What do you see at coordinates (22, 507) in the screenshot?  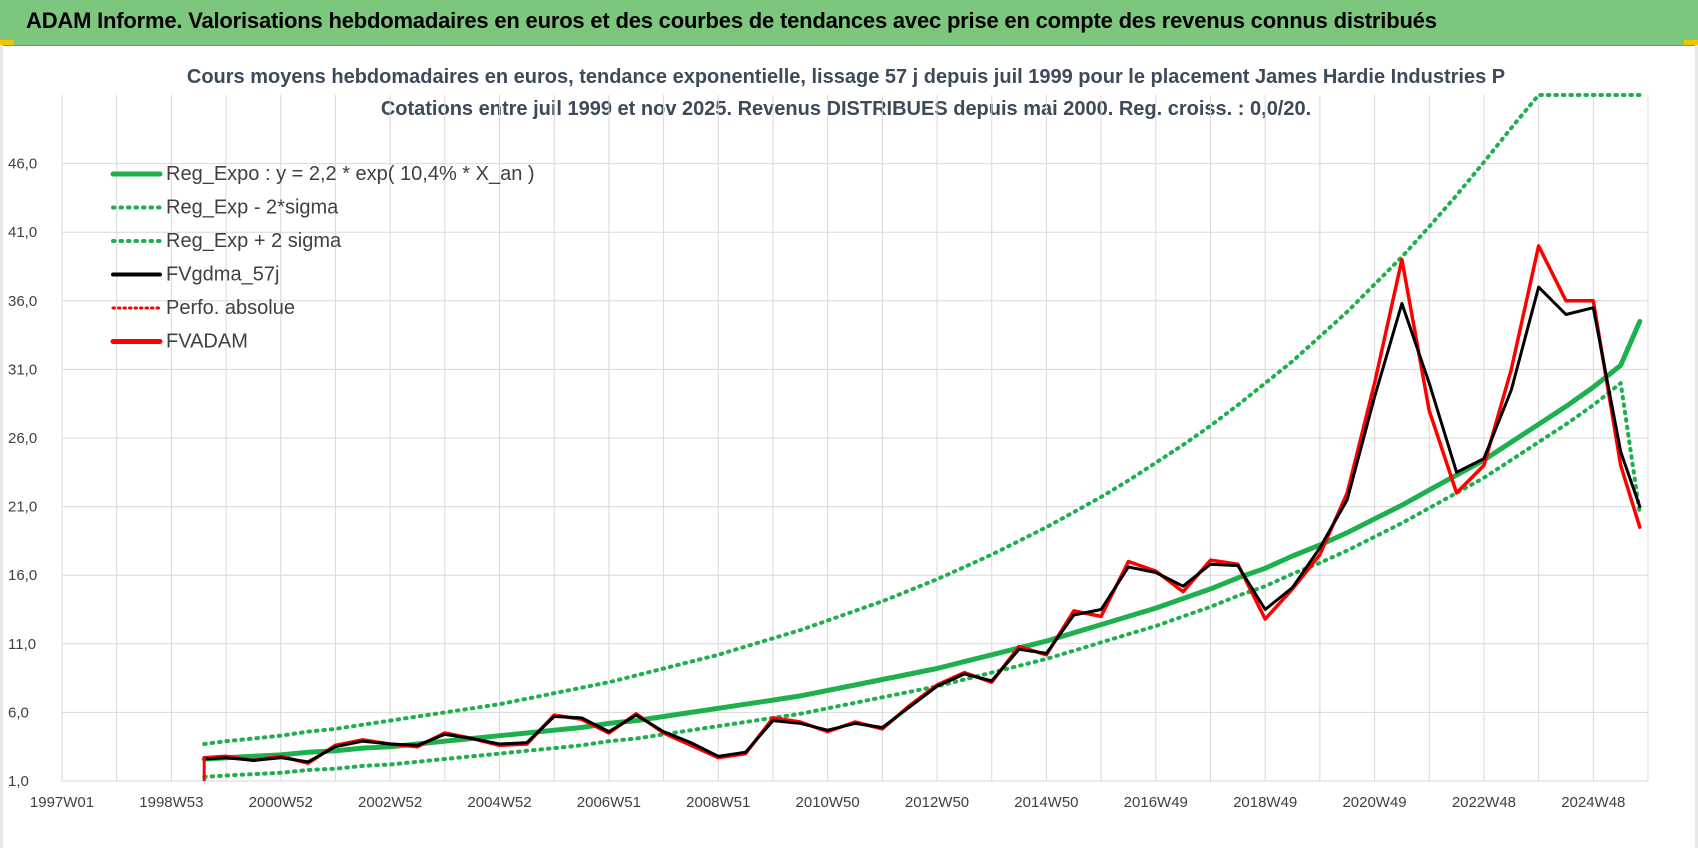 I see `y-tick-label: 21,0` at bounding box center [22, 507].